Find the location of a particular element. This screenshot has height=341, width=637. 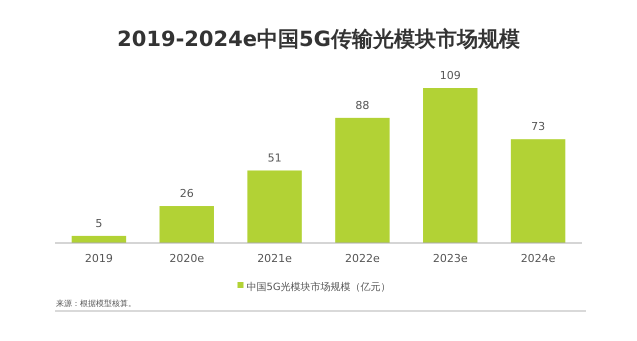

data-label: 5 is located at coordinates (98, 223).